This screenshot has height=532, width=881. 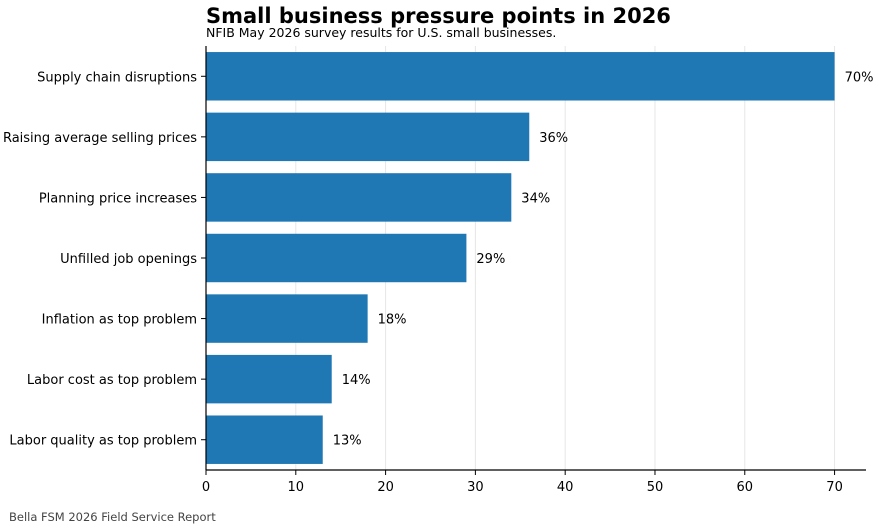 I want to click on data-label: 18%, so click(x=392, y=320).